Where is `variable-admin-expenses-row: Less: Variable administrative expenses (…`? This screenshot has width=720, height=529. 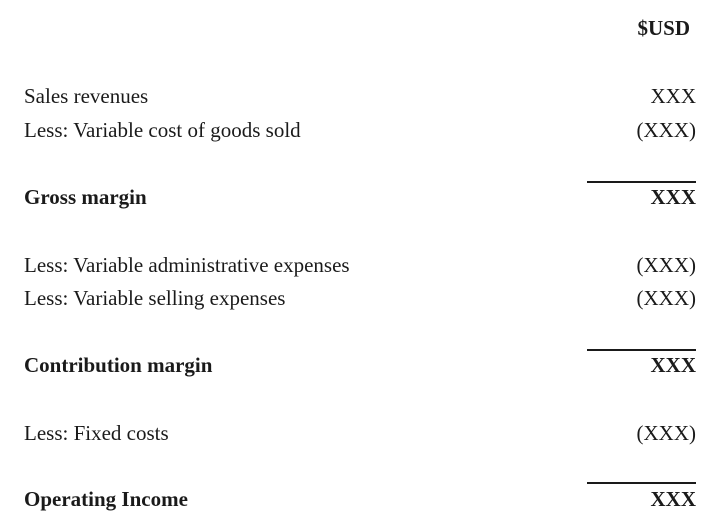
variable-admin-expenses-row: Less: Variable administrative expenses (… is located at coordinates (360, 265).